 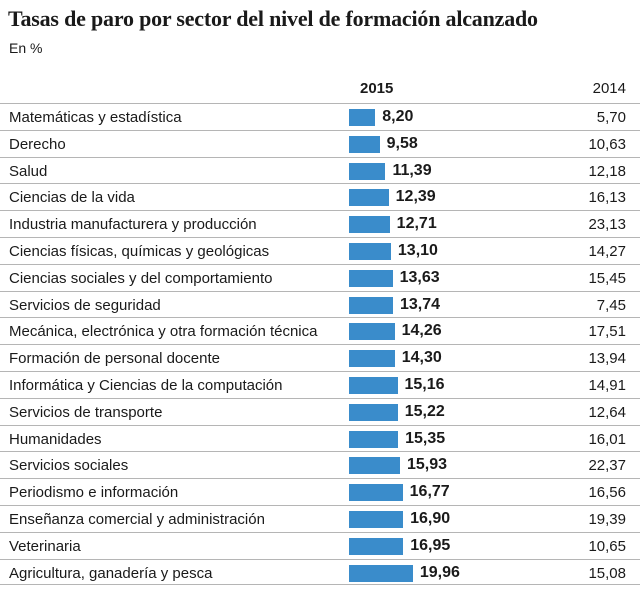 I want to click on value-2015: 13,10, so click(x=417, y=250).